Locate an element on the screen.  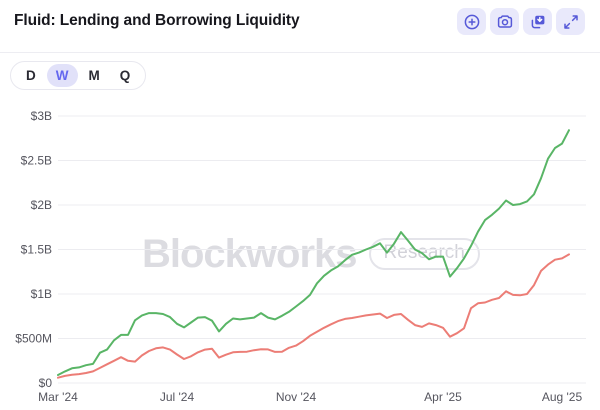
y-axis-tick-label: $0 is located at coordinates (46, 383).